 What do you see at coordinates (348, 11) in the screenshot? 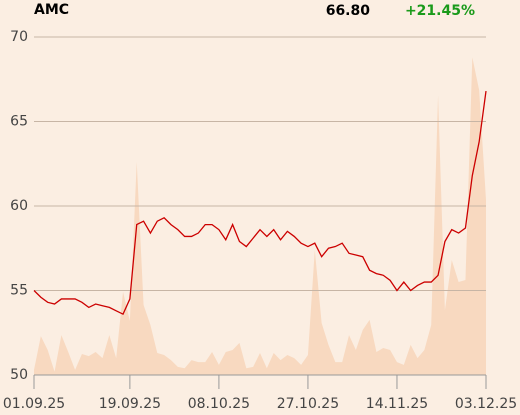
I see `last-price: 66.80` at bounding box center [348, 11].